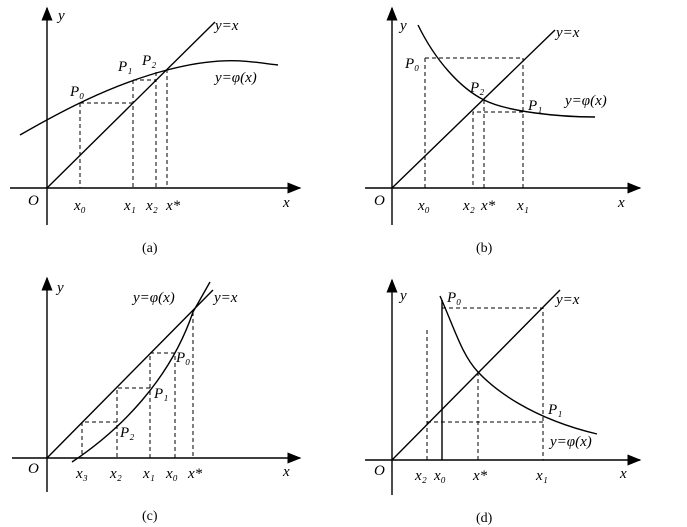 Image resolution: width=687 pixels, height=527 pixels. Describe the element at coordinates (484, 248) in the screenshot. I see `caption: (b)` at that location.